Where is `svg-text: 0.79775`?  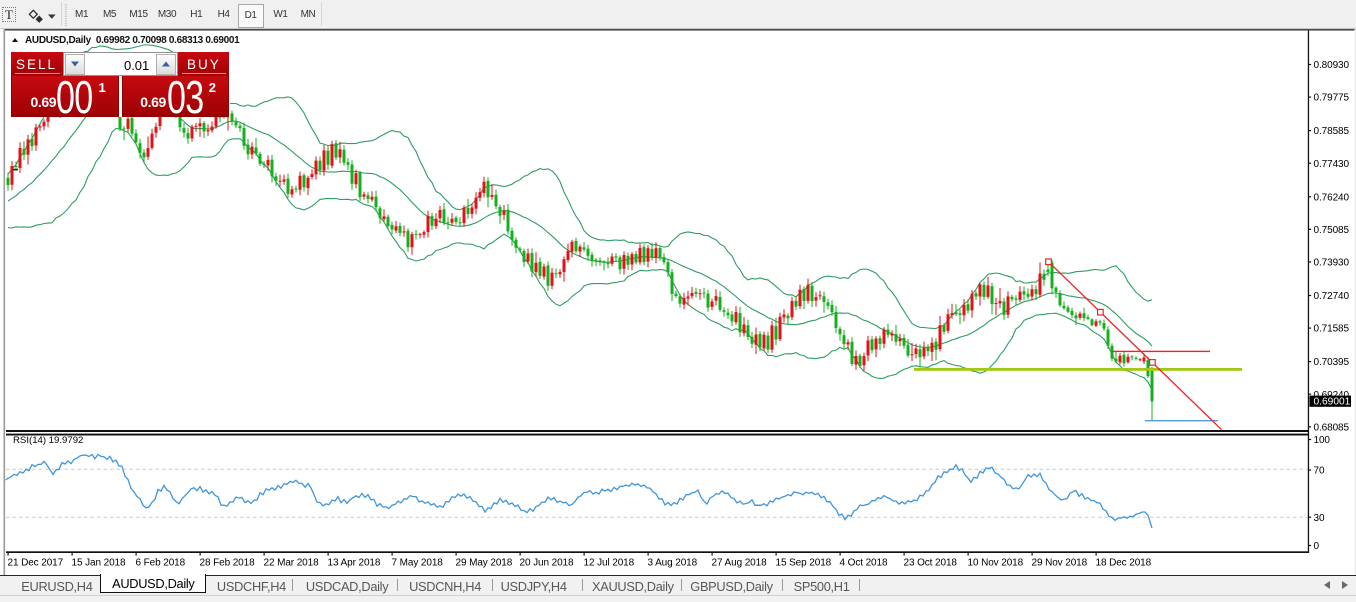 svg-text: 0.79775 is located at coordinates (1332, 98).